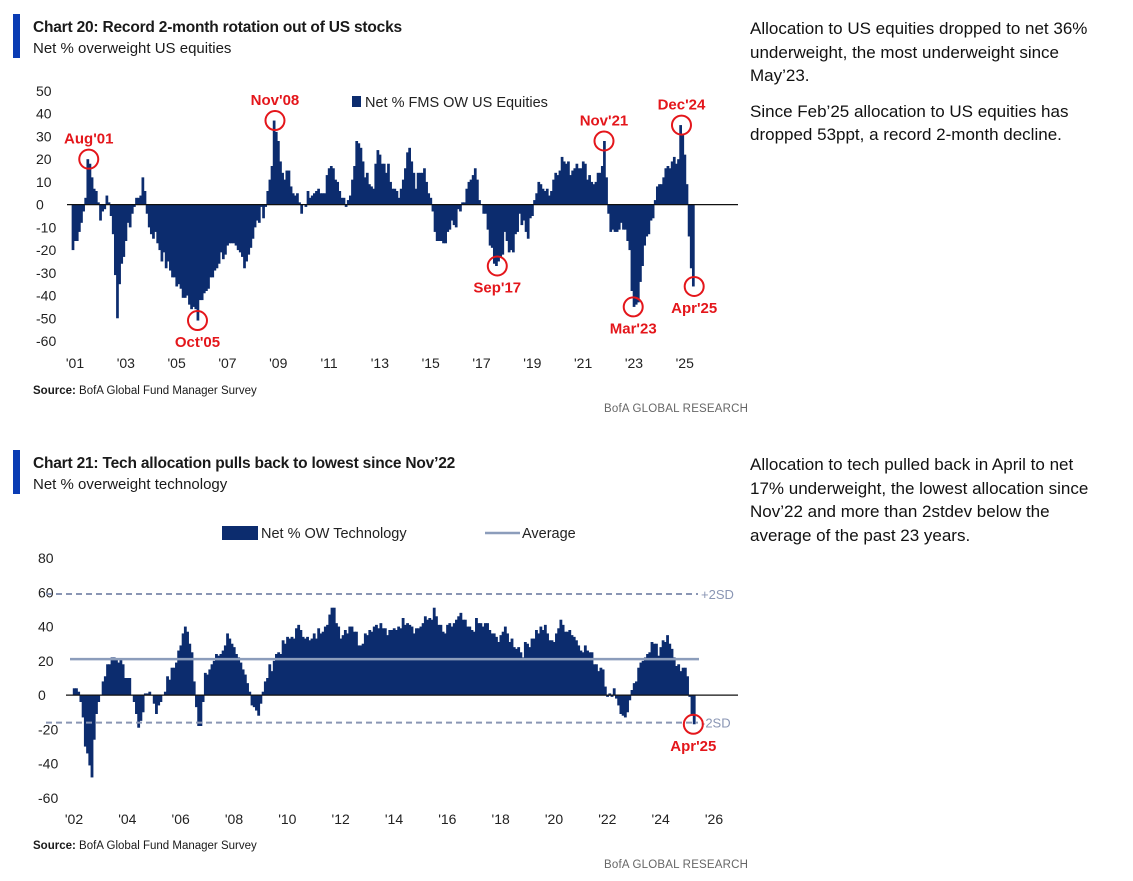 This screenshot has width=1133, height=881. What do you see at coordinates (694, 308) in the screenshot?
I see `chart20-annotation-label-7: Apr'25` at bounding box center [694, 308].